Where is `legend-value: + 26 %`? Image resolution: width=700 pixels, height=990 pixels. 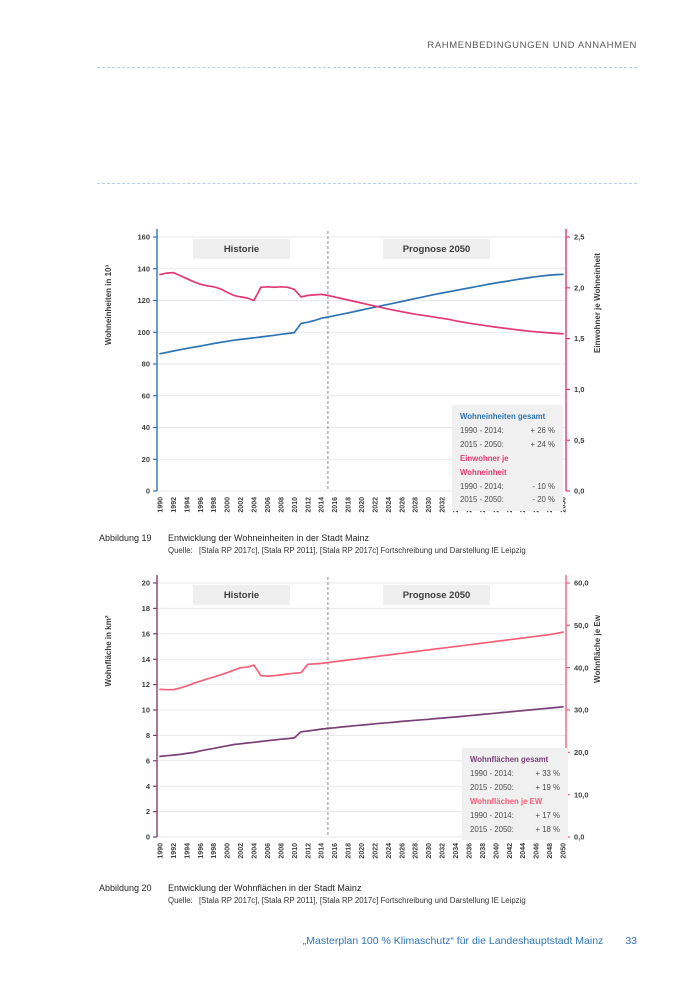 legend-value: + 26 % is located at coordinates (543, 430).